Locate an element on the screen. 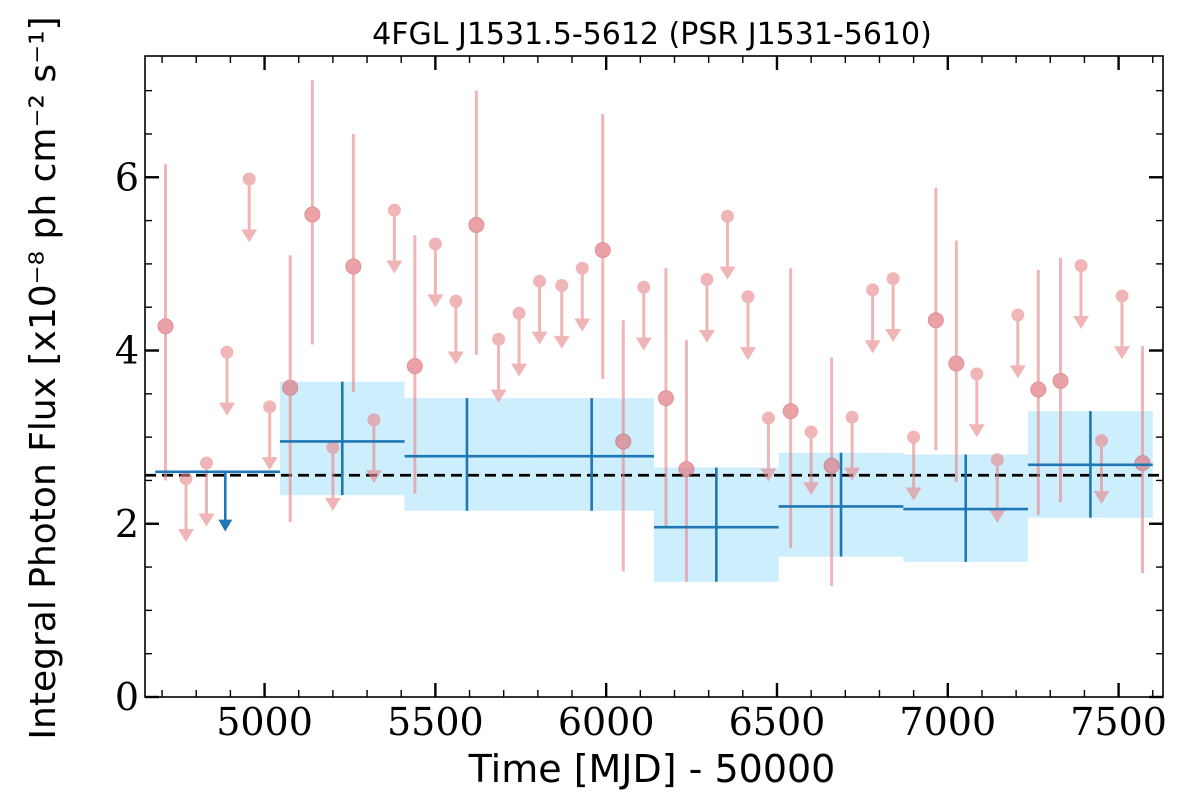 Image resolution: width=1200 pixels, height=800 pixels. chart-title: 4FGL J1531.5-5612 (PSR J1531-5610) is located at coordinates (652, 34).